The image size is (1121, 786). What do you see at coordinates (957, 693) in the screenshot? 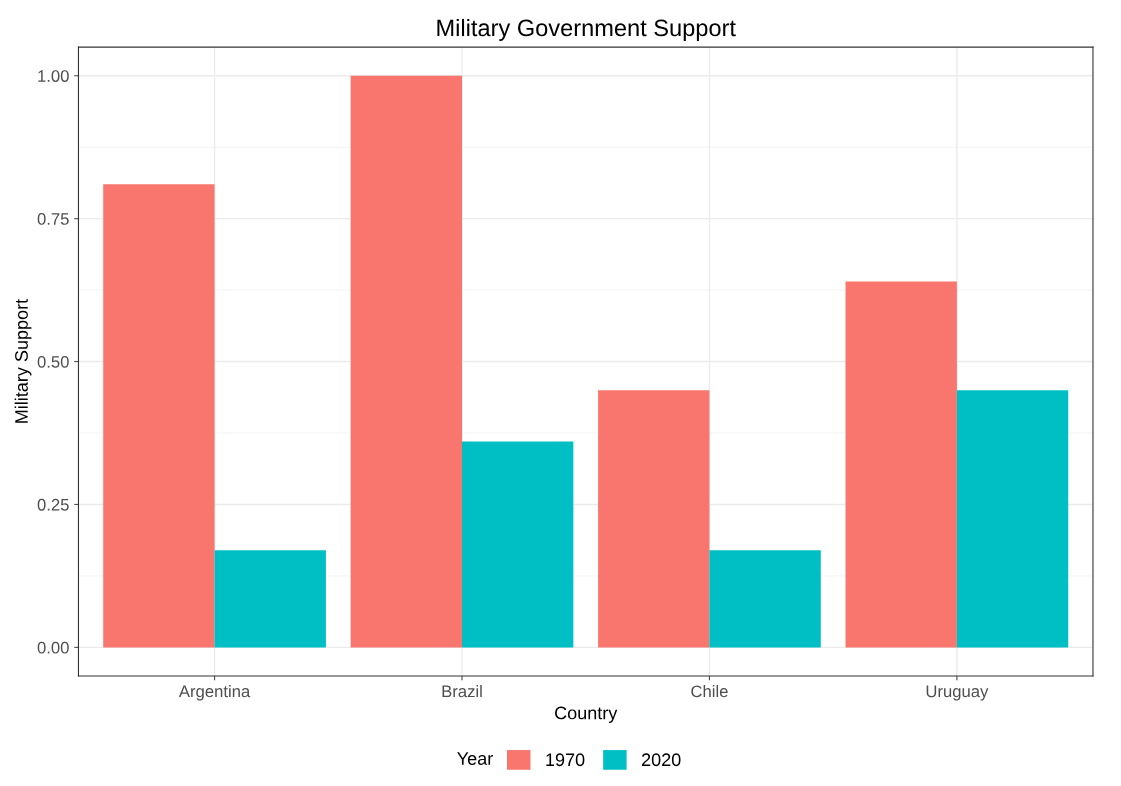
I see `x-tick-label: Uruguay` at bounding box center [957, 693].